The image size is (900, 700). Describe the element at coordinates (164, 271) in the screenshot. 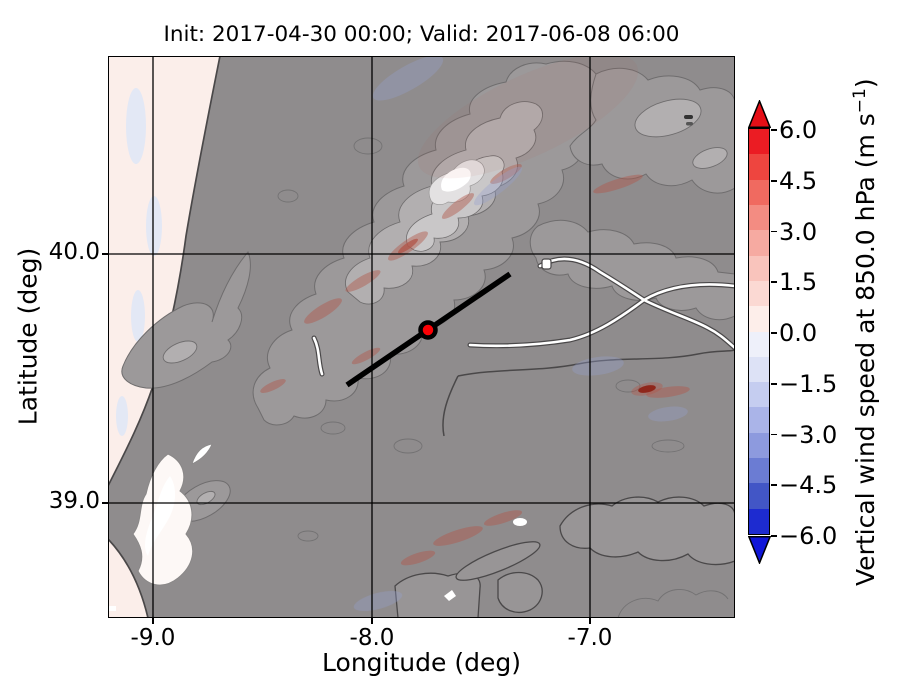

I see `coastline` at that location.